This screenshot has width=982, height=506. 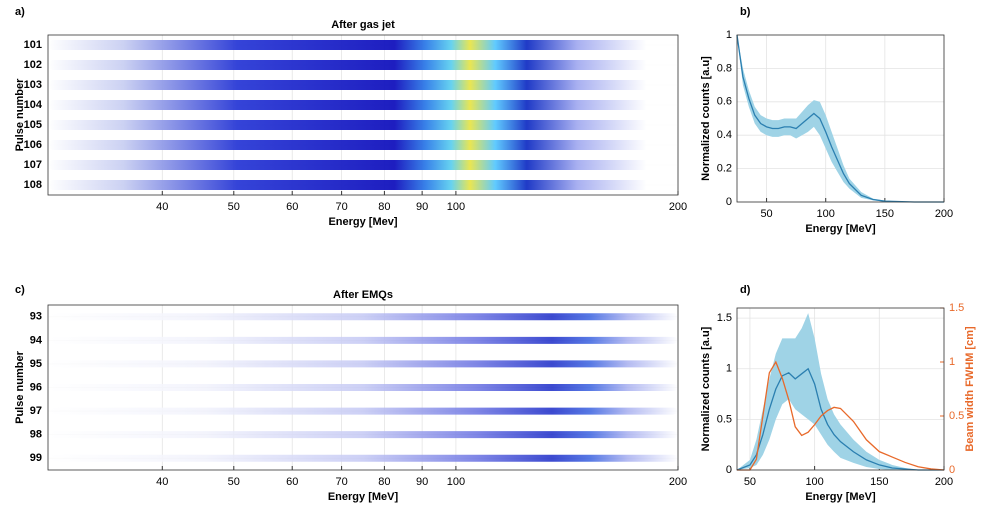 I want to click on y-tick-label: 0.2, so click(x=724, y=169).